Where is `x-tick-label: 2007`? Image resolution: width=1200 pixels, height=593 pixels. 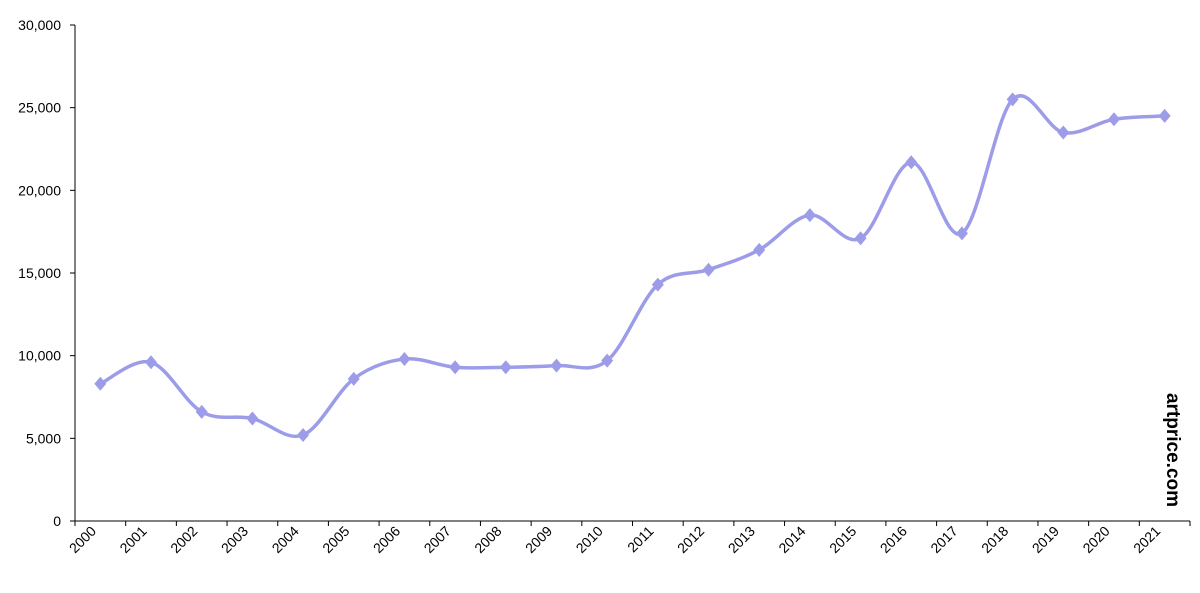 x-tick-label: 2007 is located at coordinates (437, 539).